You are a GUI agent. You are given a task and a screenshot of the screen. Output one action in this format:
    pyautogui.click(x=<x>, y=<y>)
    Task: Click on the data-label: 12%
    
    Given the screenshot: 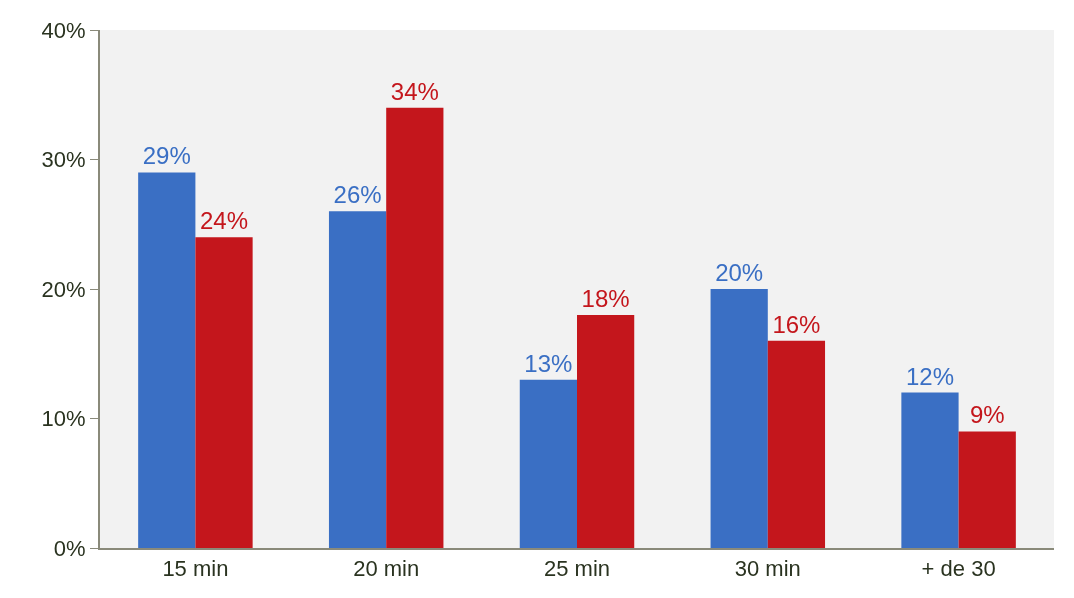 What is the action you would take?
    pyautogui.click(x=929, y=376)
    